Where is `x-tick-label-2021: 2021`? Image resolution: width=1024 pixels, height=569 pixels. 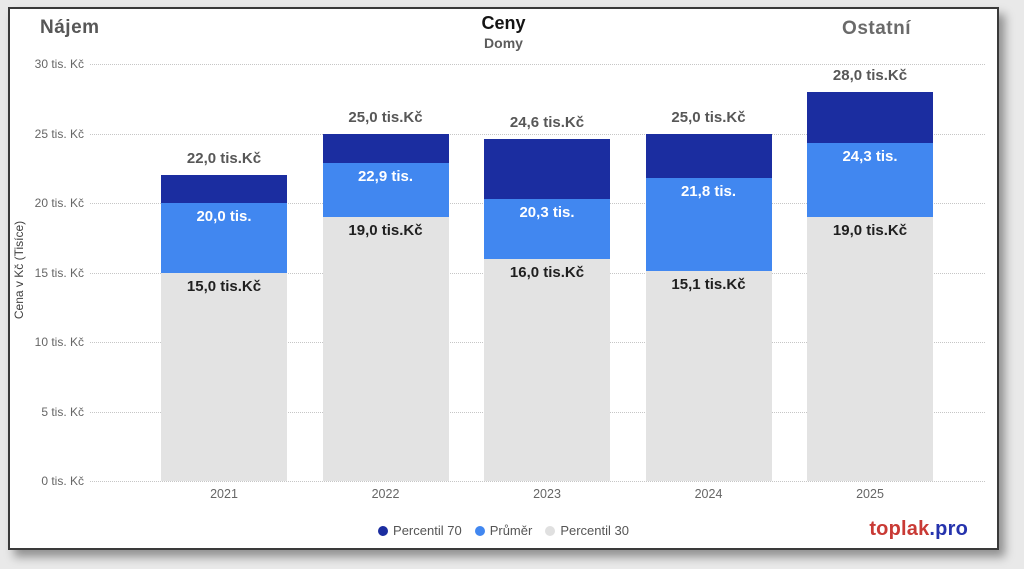
x-tick-label-2021: 2021 is located at coordinates (224, 494).